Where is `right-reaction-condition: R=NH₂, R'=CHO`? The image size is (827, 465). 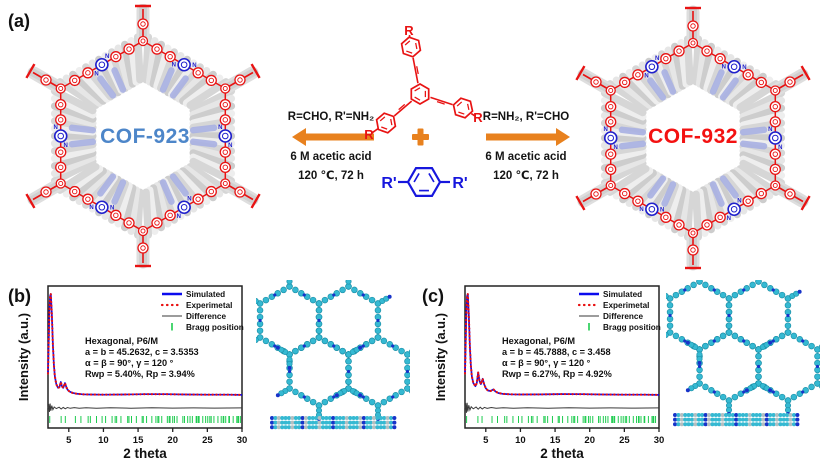
right-reaction-condition: R=NH₂, R'=CHO is located at coordinates (526, 117).